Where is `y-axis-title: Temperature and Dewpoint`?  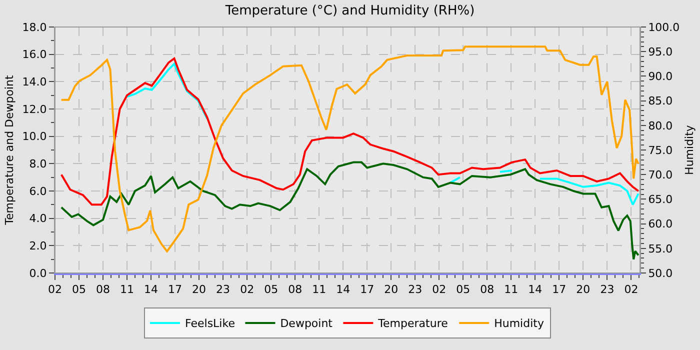 y-axis-title: Temperature and Dewpoint is located at coordinates (9, 150).